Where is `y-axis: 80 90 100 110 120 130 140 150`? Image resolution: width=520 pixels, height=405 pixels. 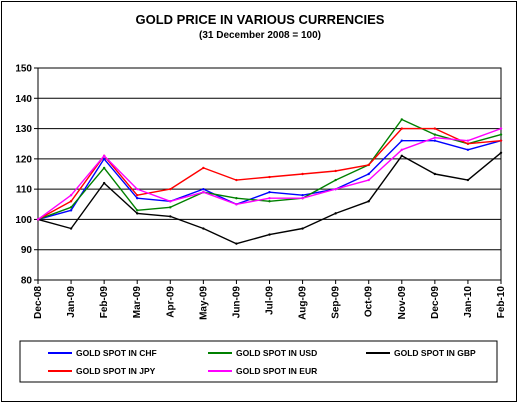
y-axis: 80 90 100 110 120 130 140 150 is located at coordinates (26, 175).